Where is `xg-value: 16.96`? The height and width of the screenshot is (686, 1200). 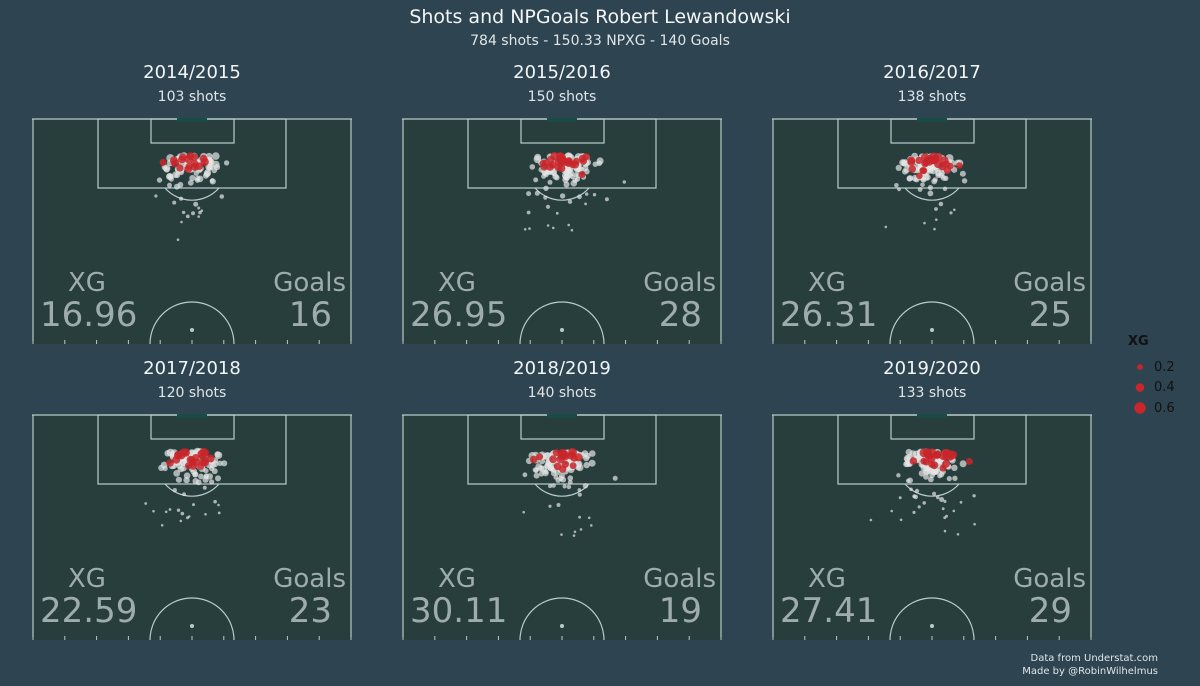
xg-value: 16.96 is located at coordinates (89, 315).